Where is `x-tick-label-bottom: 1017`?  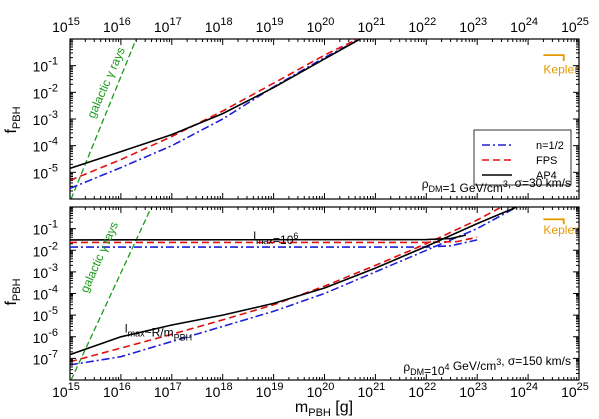
x-tick-label-bottom: 1017 is located at coordinates (168, 390).